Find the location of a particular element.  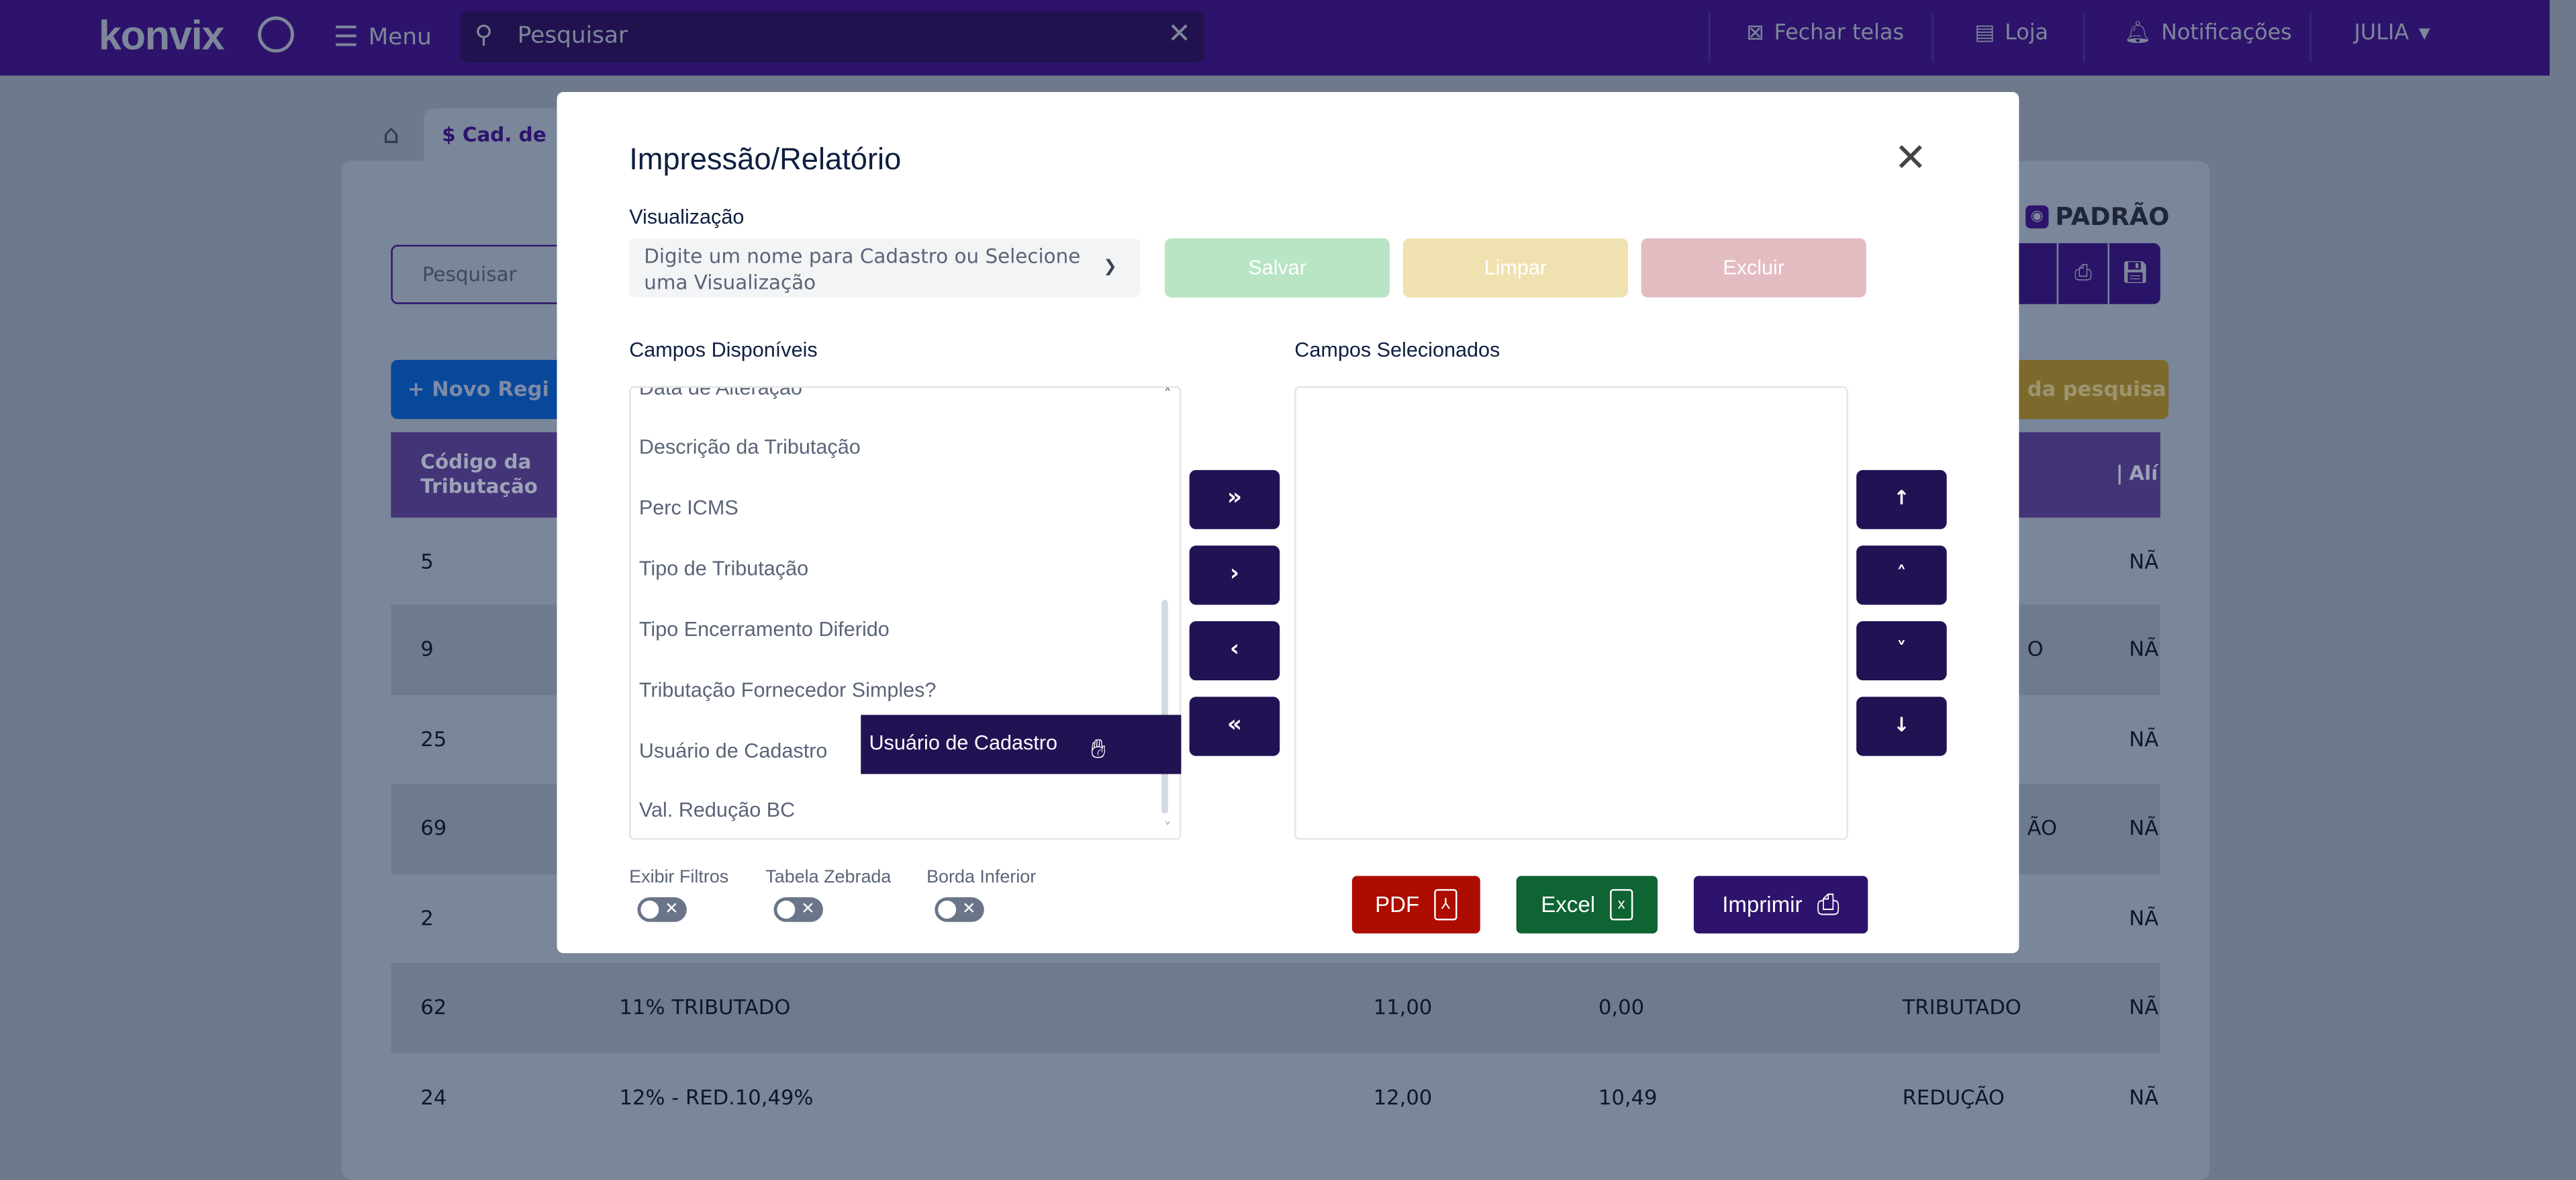

user-menu: JULIA ▼ is located at coordinates (2392, 33).